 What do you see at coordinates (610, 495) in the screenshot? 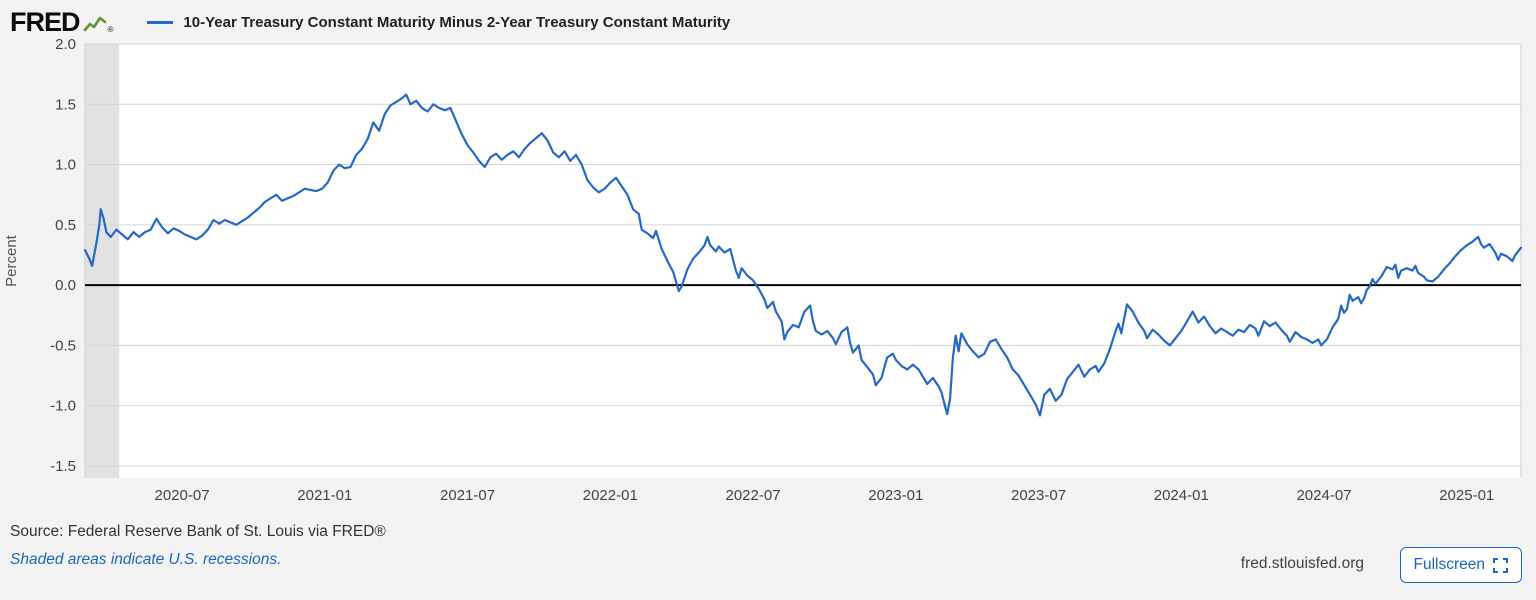
I see `x-tick-label: 2022-01` at bounding box center [610, 495].